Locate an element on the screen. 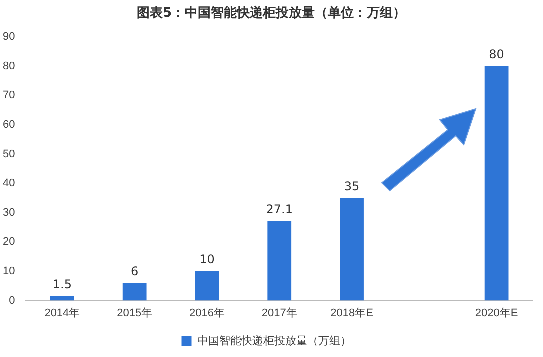 The image size is (543, 357). x-tick-label: 2016年 is located at coordinates (207, 313).